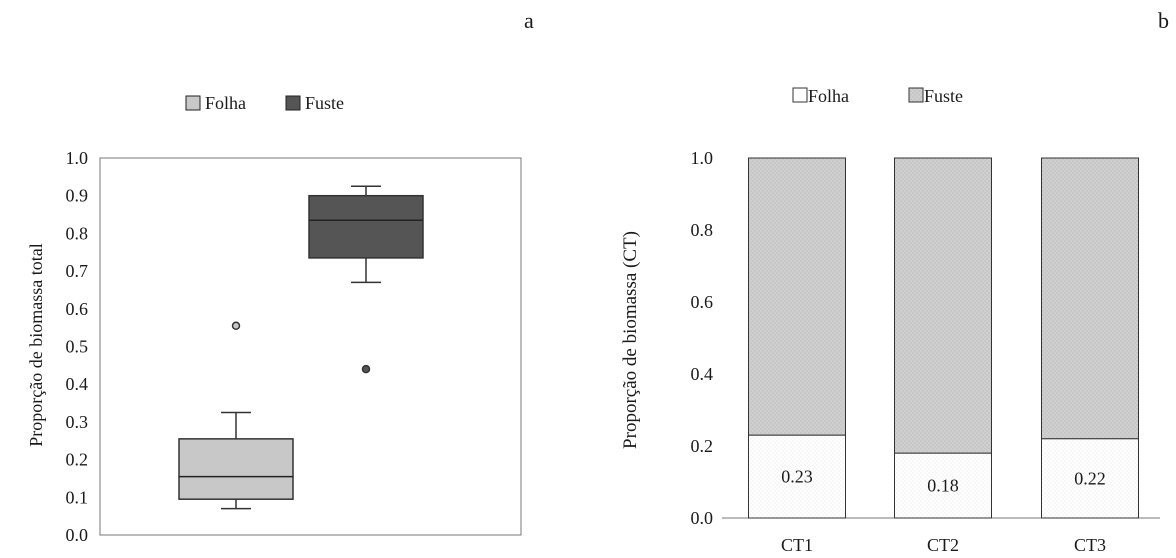 This screenshot has width=1176, height=558. Describe the element at coordinates (236, 469) in the screenshot. I see `box-folha` at that location.